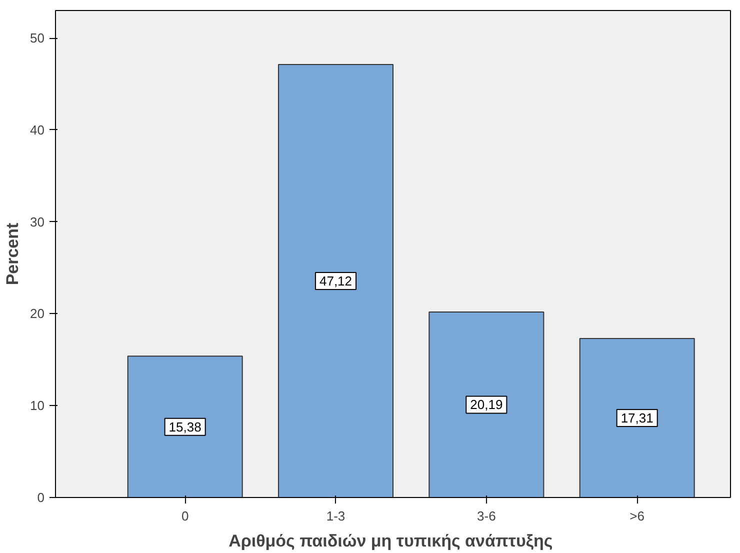 This screenshot has height=553, width=740. I want to click on x-tick-label: 0, so click(185, 516).